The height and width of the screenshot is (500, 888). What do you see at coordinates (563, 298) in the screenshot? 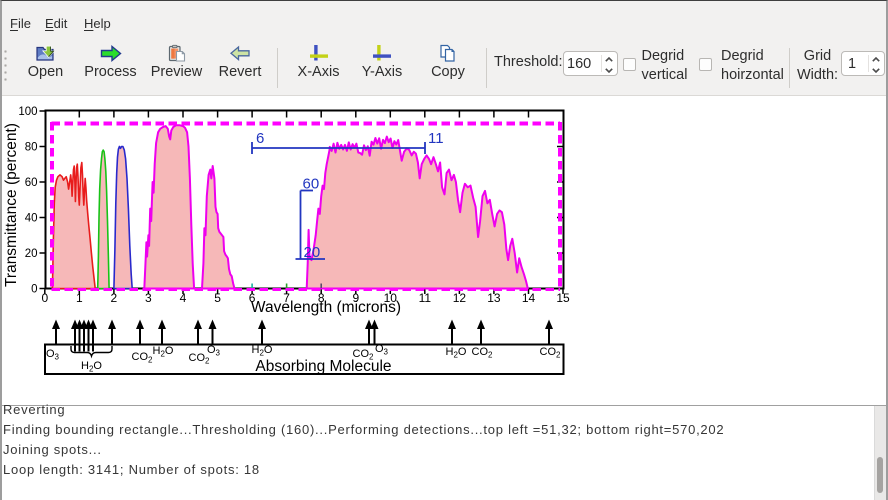
I see `svg-text: 15` at bounding box center [563, 298].